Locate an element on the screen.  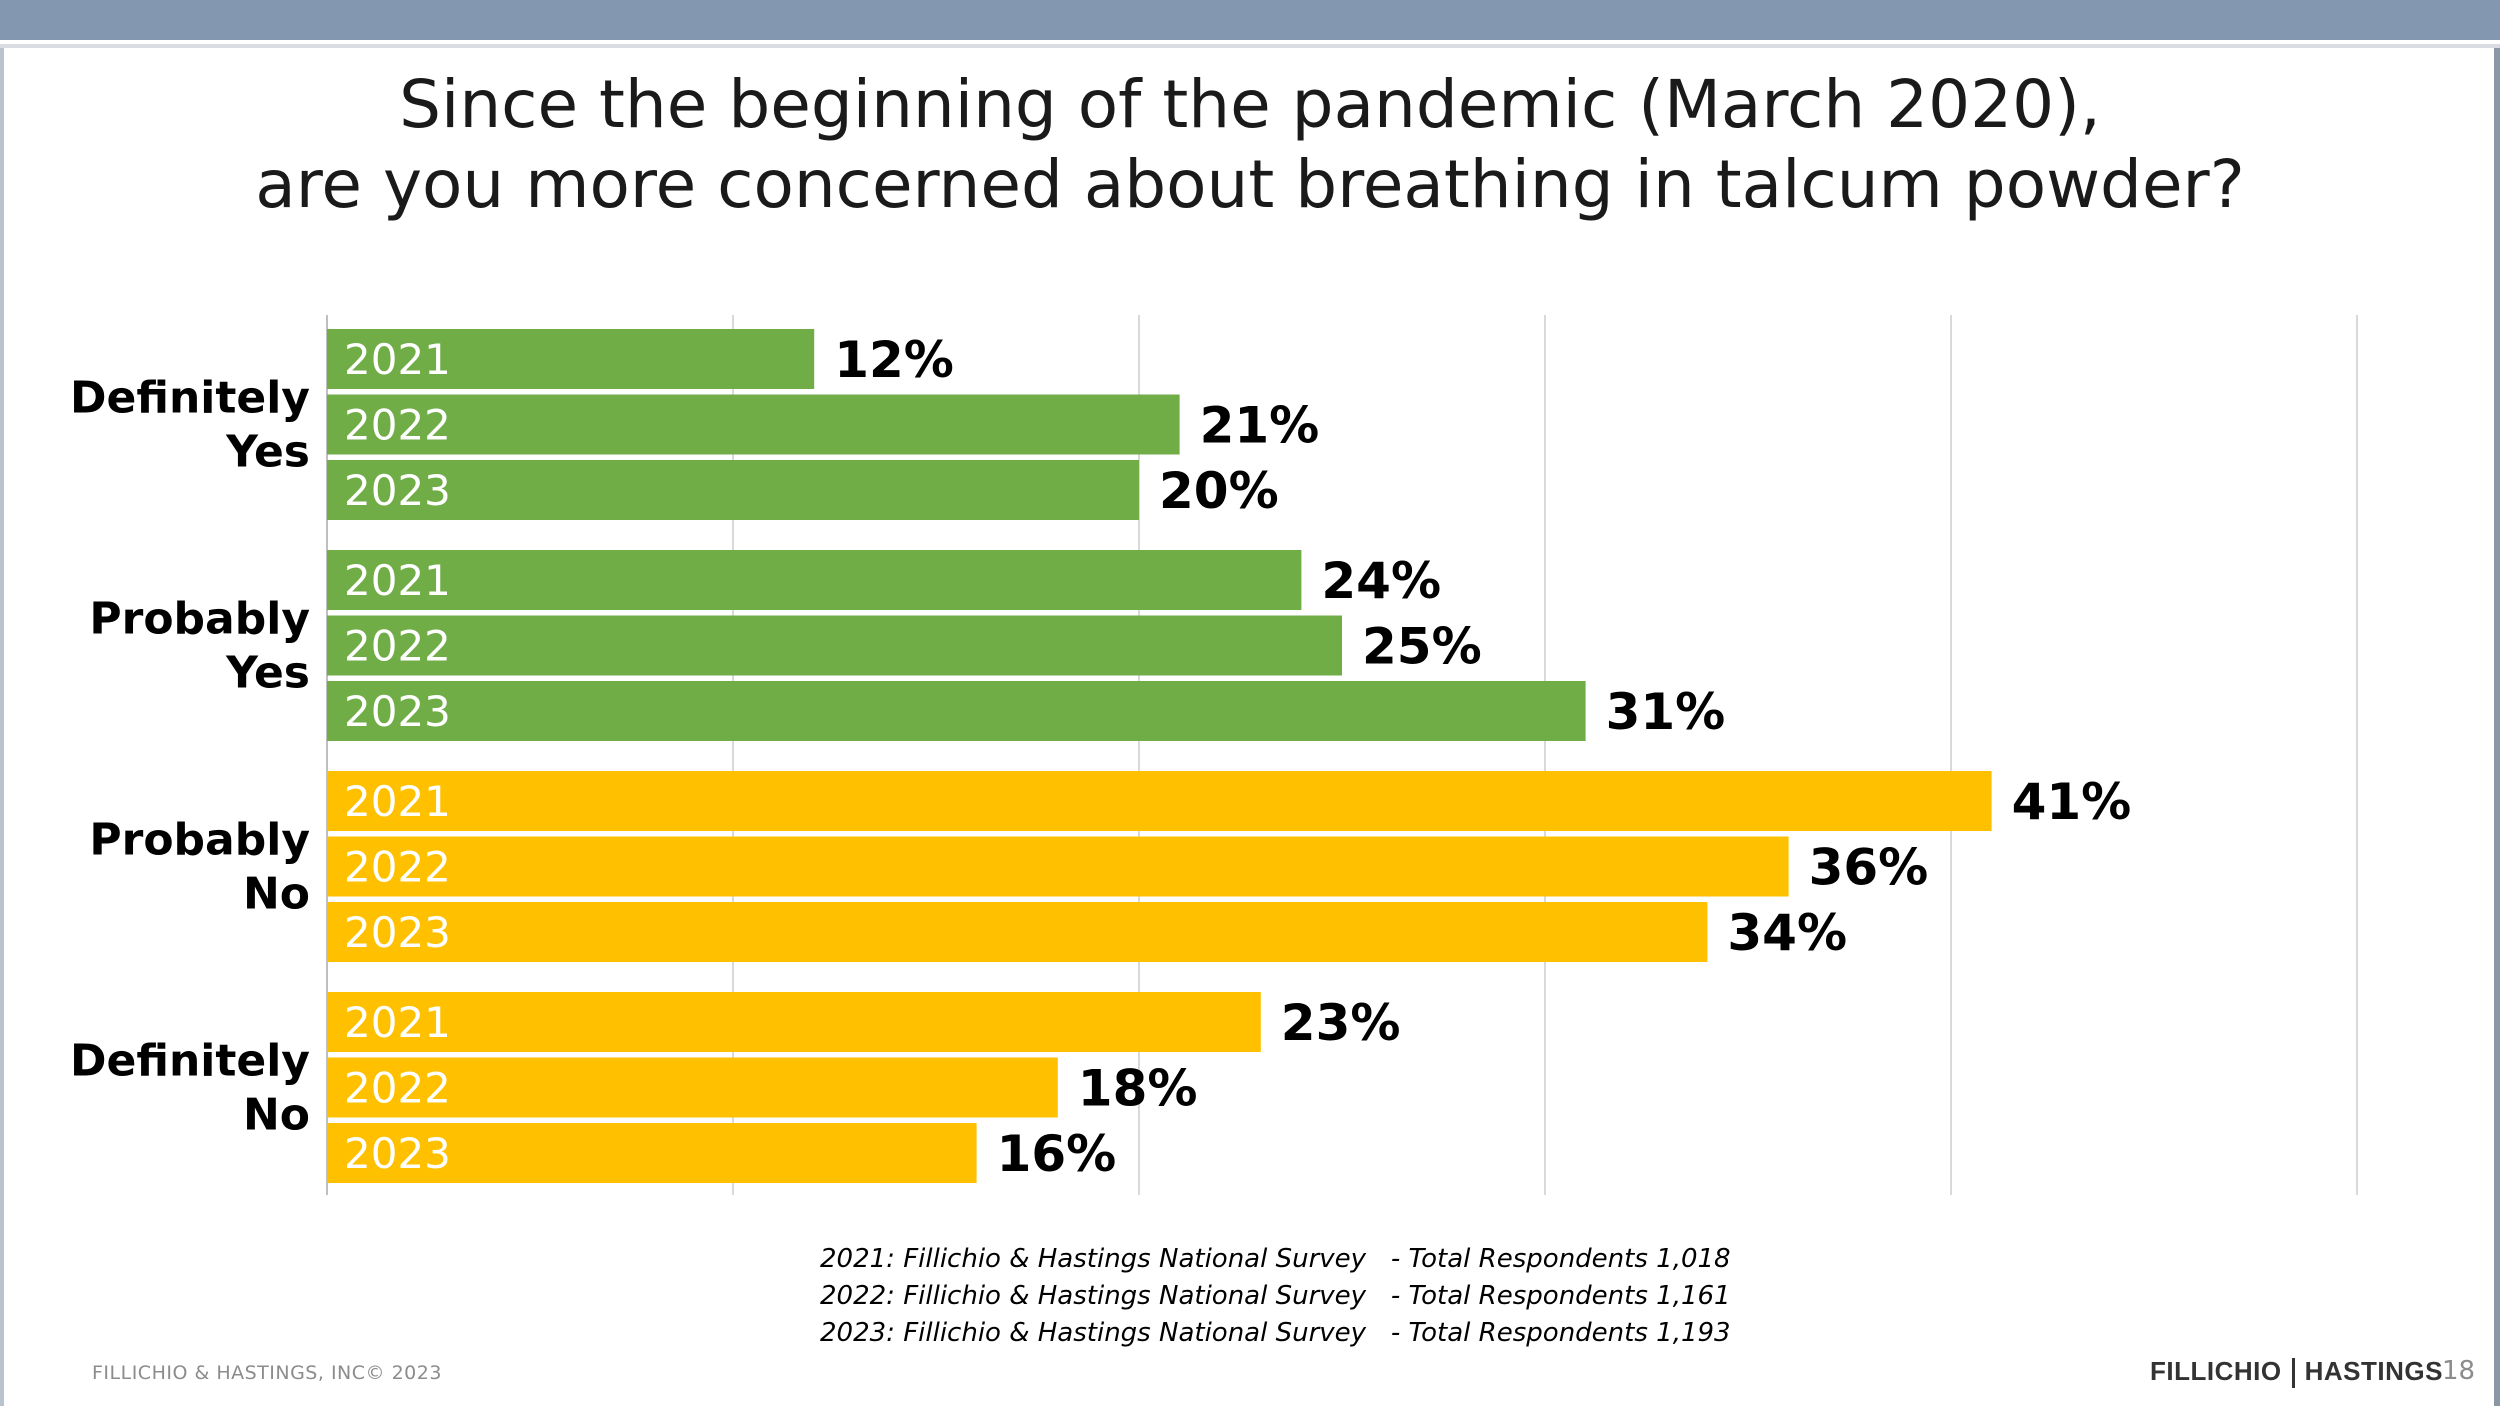
page-number: 18 is located at coordinates (2459, 1371).